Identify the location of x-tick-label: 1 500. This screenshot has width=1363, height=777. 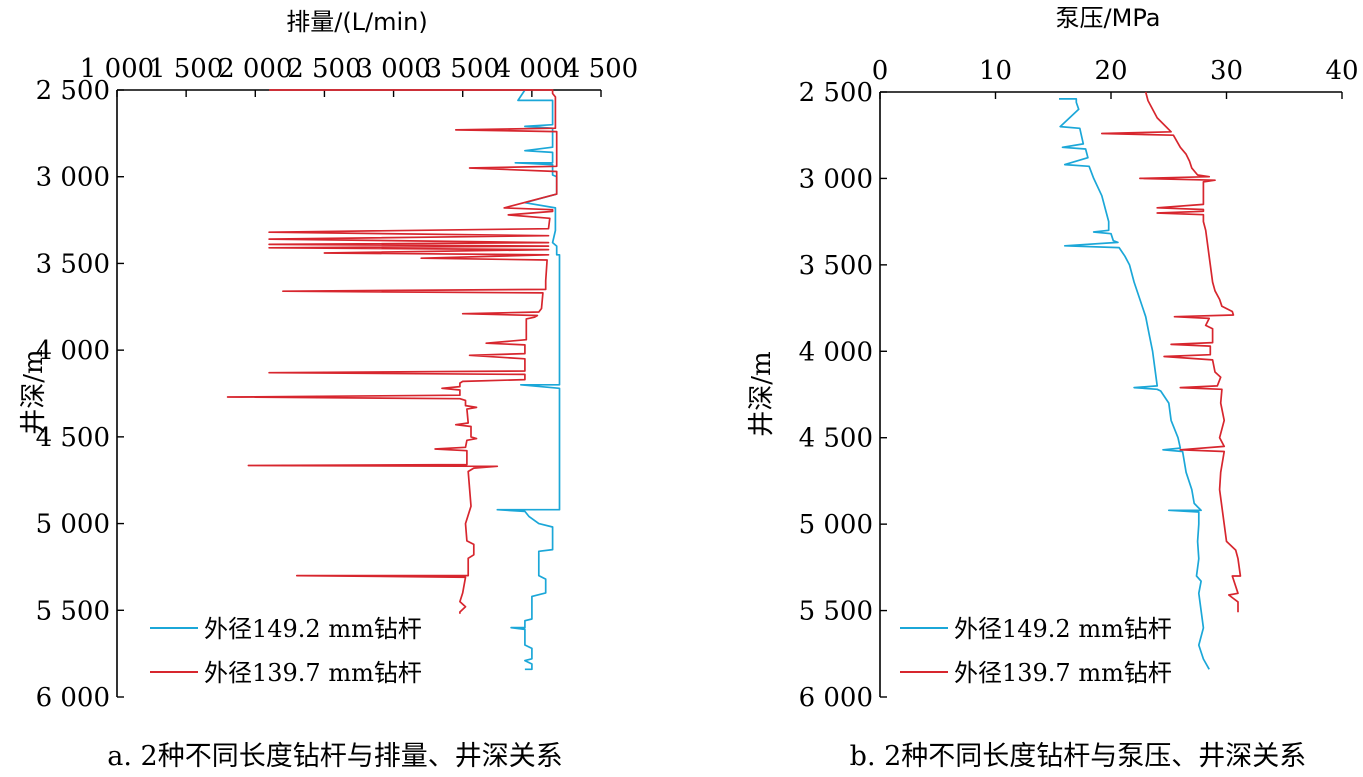
(186, 69).